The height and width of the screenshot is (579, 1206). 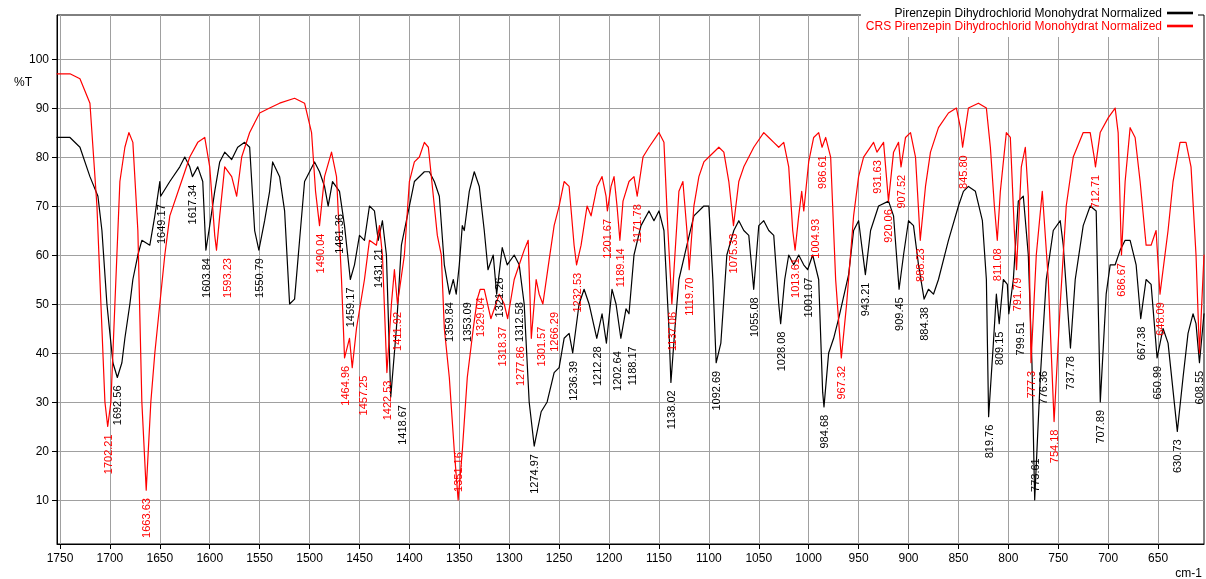 What do you see at coordinates (619, 268) in the screenshot?
I see `annotation: 1189.14` at bounding box center [619, 268].